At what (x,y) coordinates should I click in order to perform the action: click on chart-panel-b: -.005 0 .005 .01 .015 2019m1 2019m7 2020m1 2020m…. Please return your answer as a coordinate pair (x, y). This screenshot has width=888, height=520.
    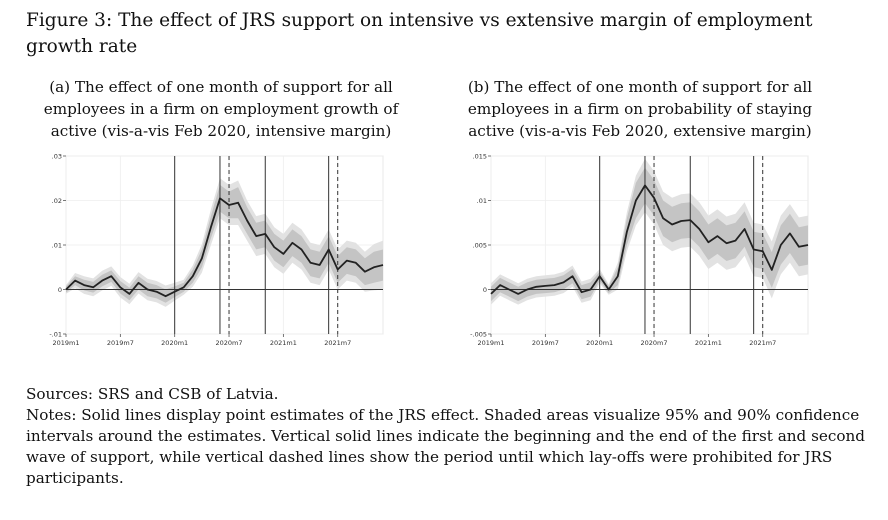
    Looking at the image, I should click on (639, 250).